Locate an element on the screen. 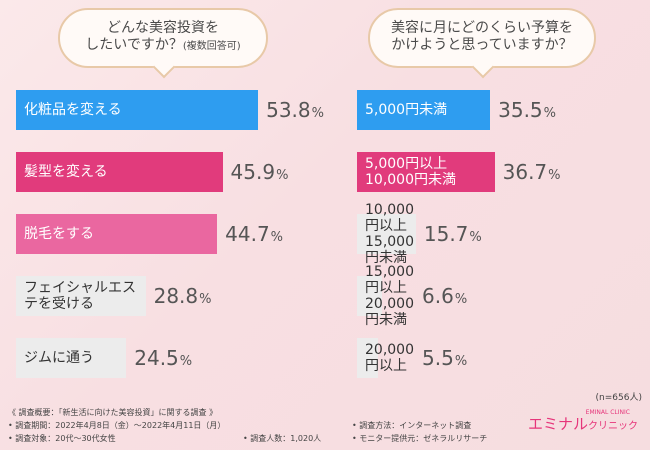  left-bar-4: フェイシャルエステを受ける is located at coordinates (81, 296).